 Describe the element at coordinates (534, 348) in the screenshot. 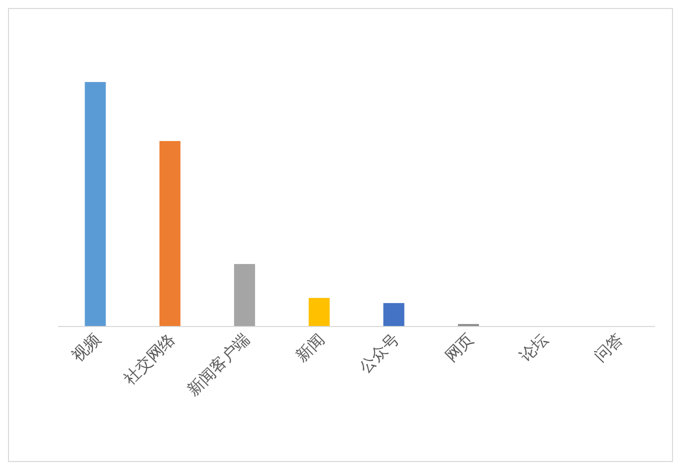

I see `x-tick-label: 论坛` at that location.